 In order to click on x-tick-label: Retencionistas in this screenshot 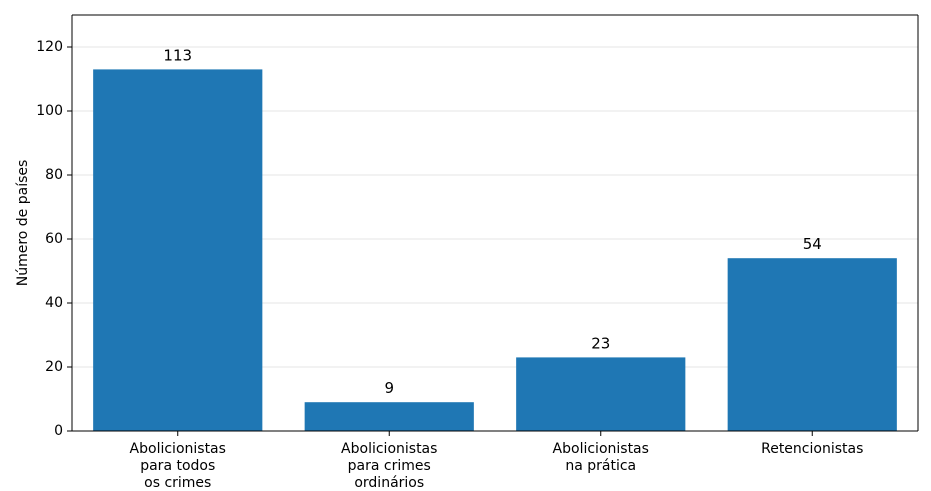, I will do `click(812, 449)`.